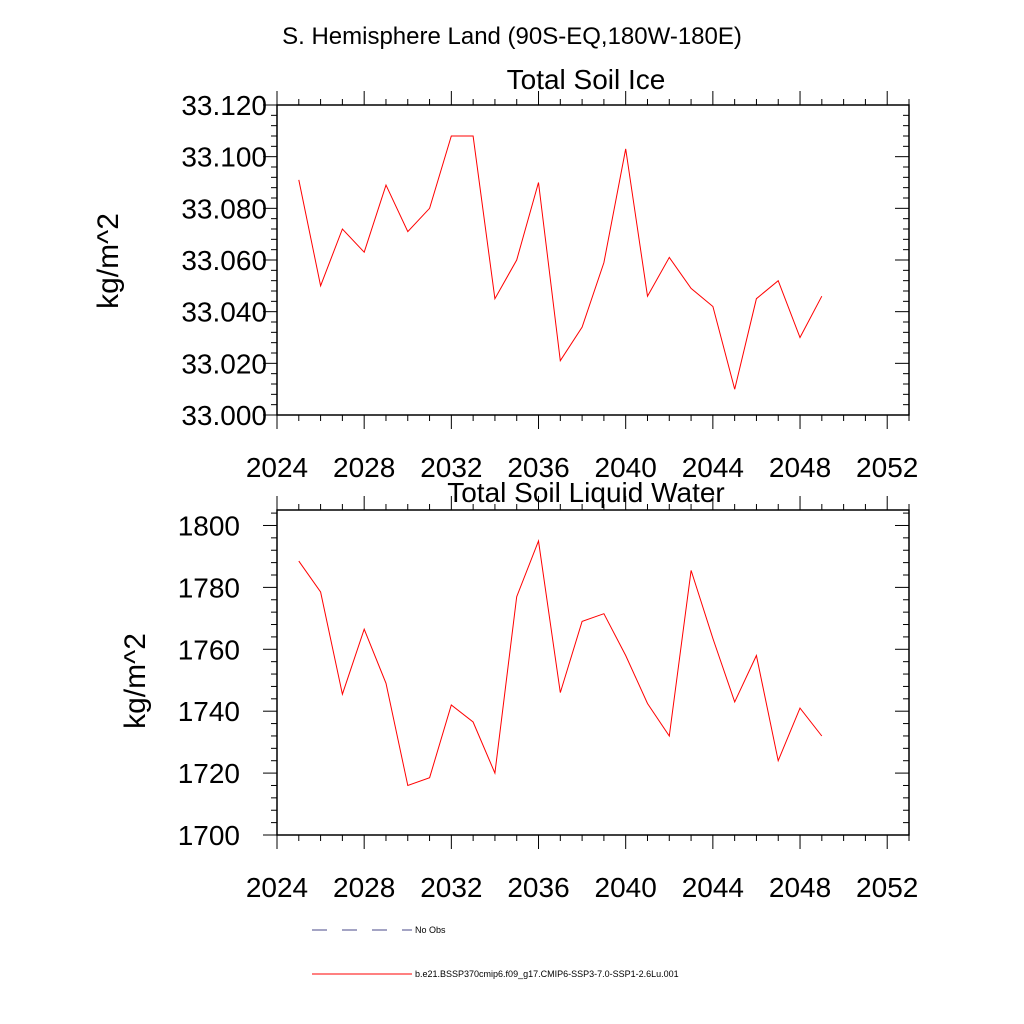 The height and width of the screenshot is (1024, 1024). I want to click on chart-title: Total Soil Ice, so click(586, 79).